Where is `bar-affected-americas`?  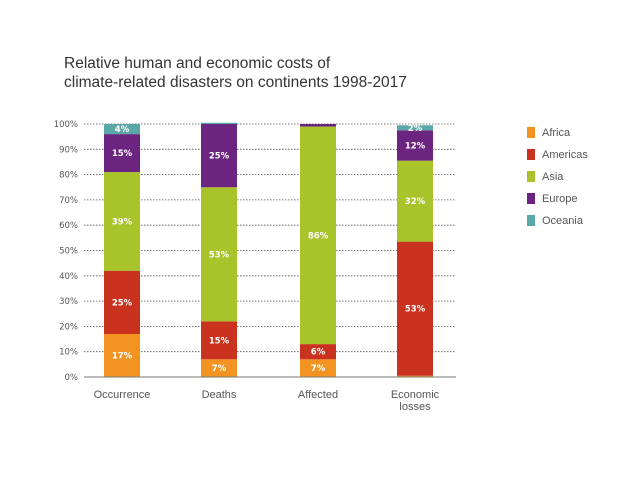 bar-affected-americas is located at coordinates (318, 352).